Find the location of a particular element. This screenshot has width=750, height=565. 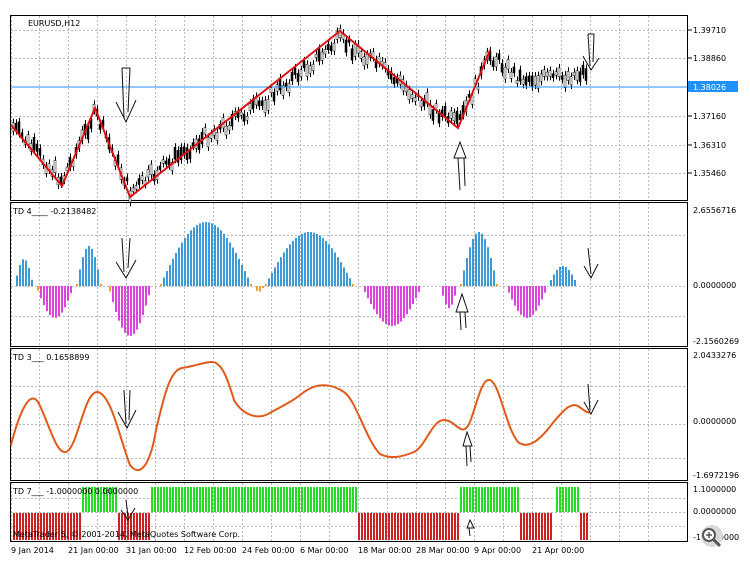

zoom-icon is located at coordinates (712, 536).